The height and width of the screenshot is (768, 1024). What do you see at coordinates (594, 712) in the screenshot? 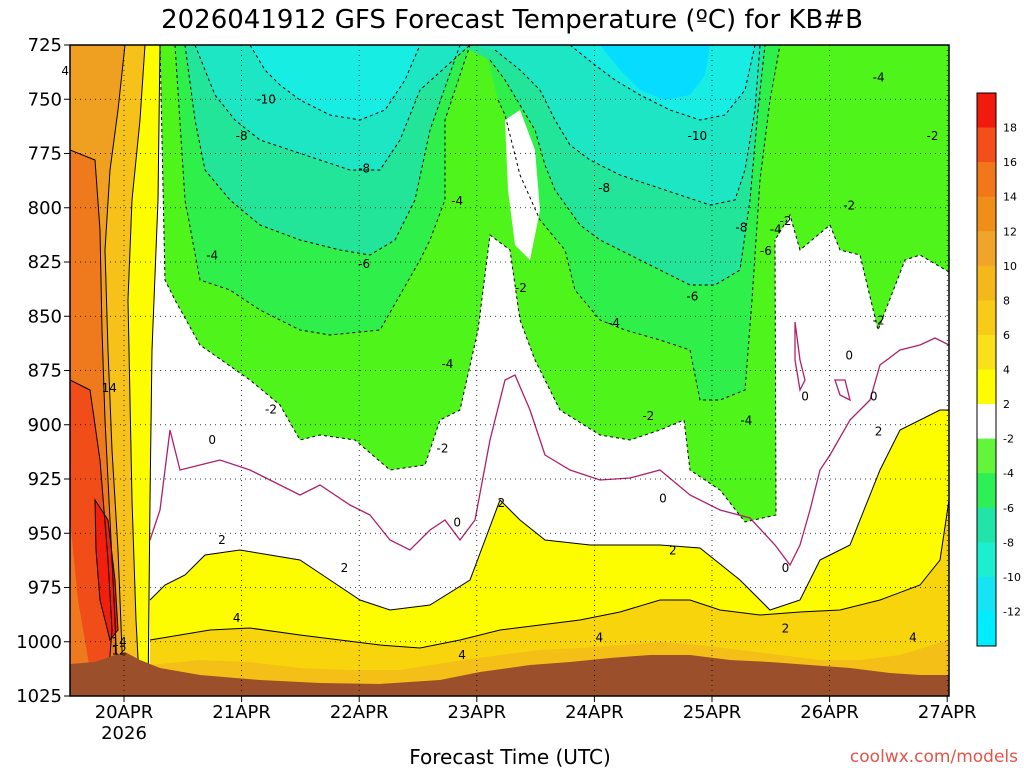
I see `x-tick-label: 24APR` at bounding box center [594, 712].